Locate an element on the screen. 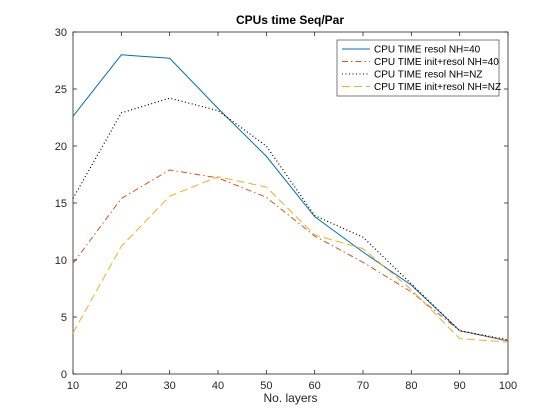  legend-entry-4: CPU TIME init+resol NH=NZ is located at coordinates (437, 87).